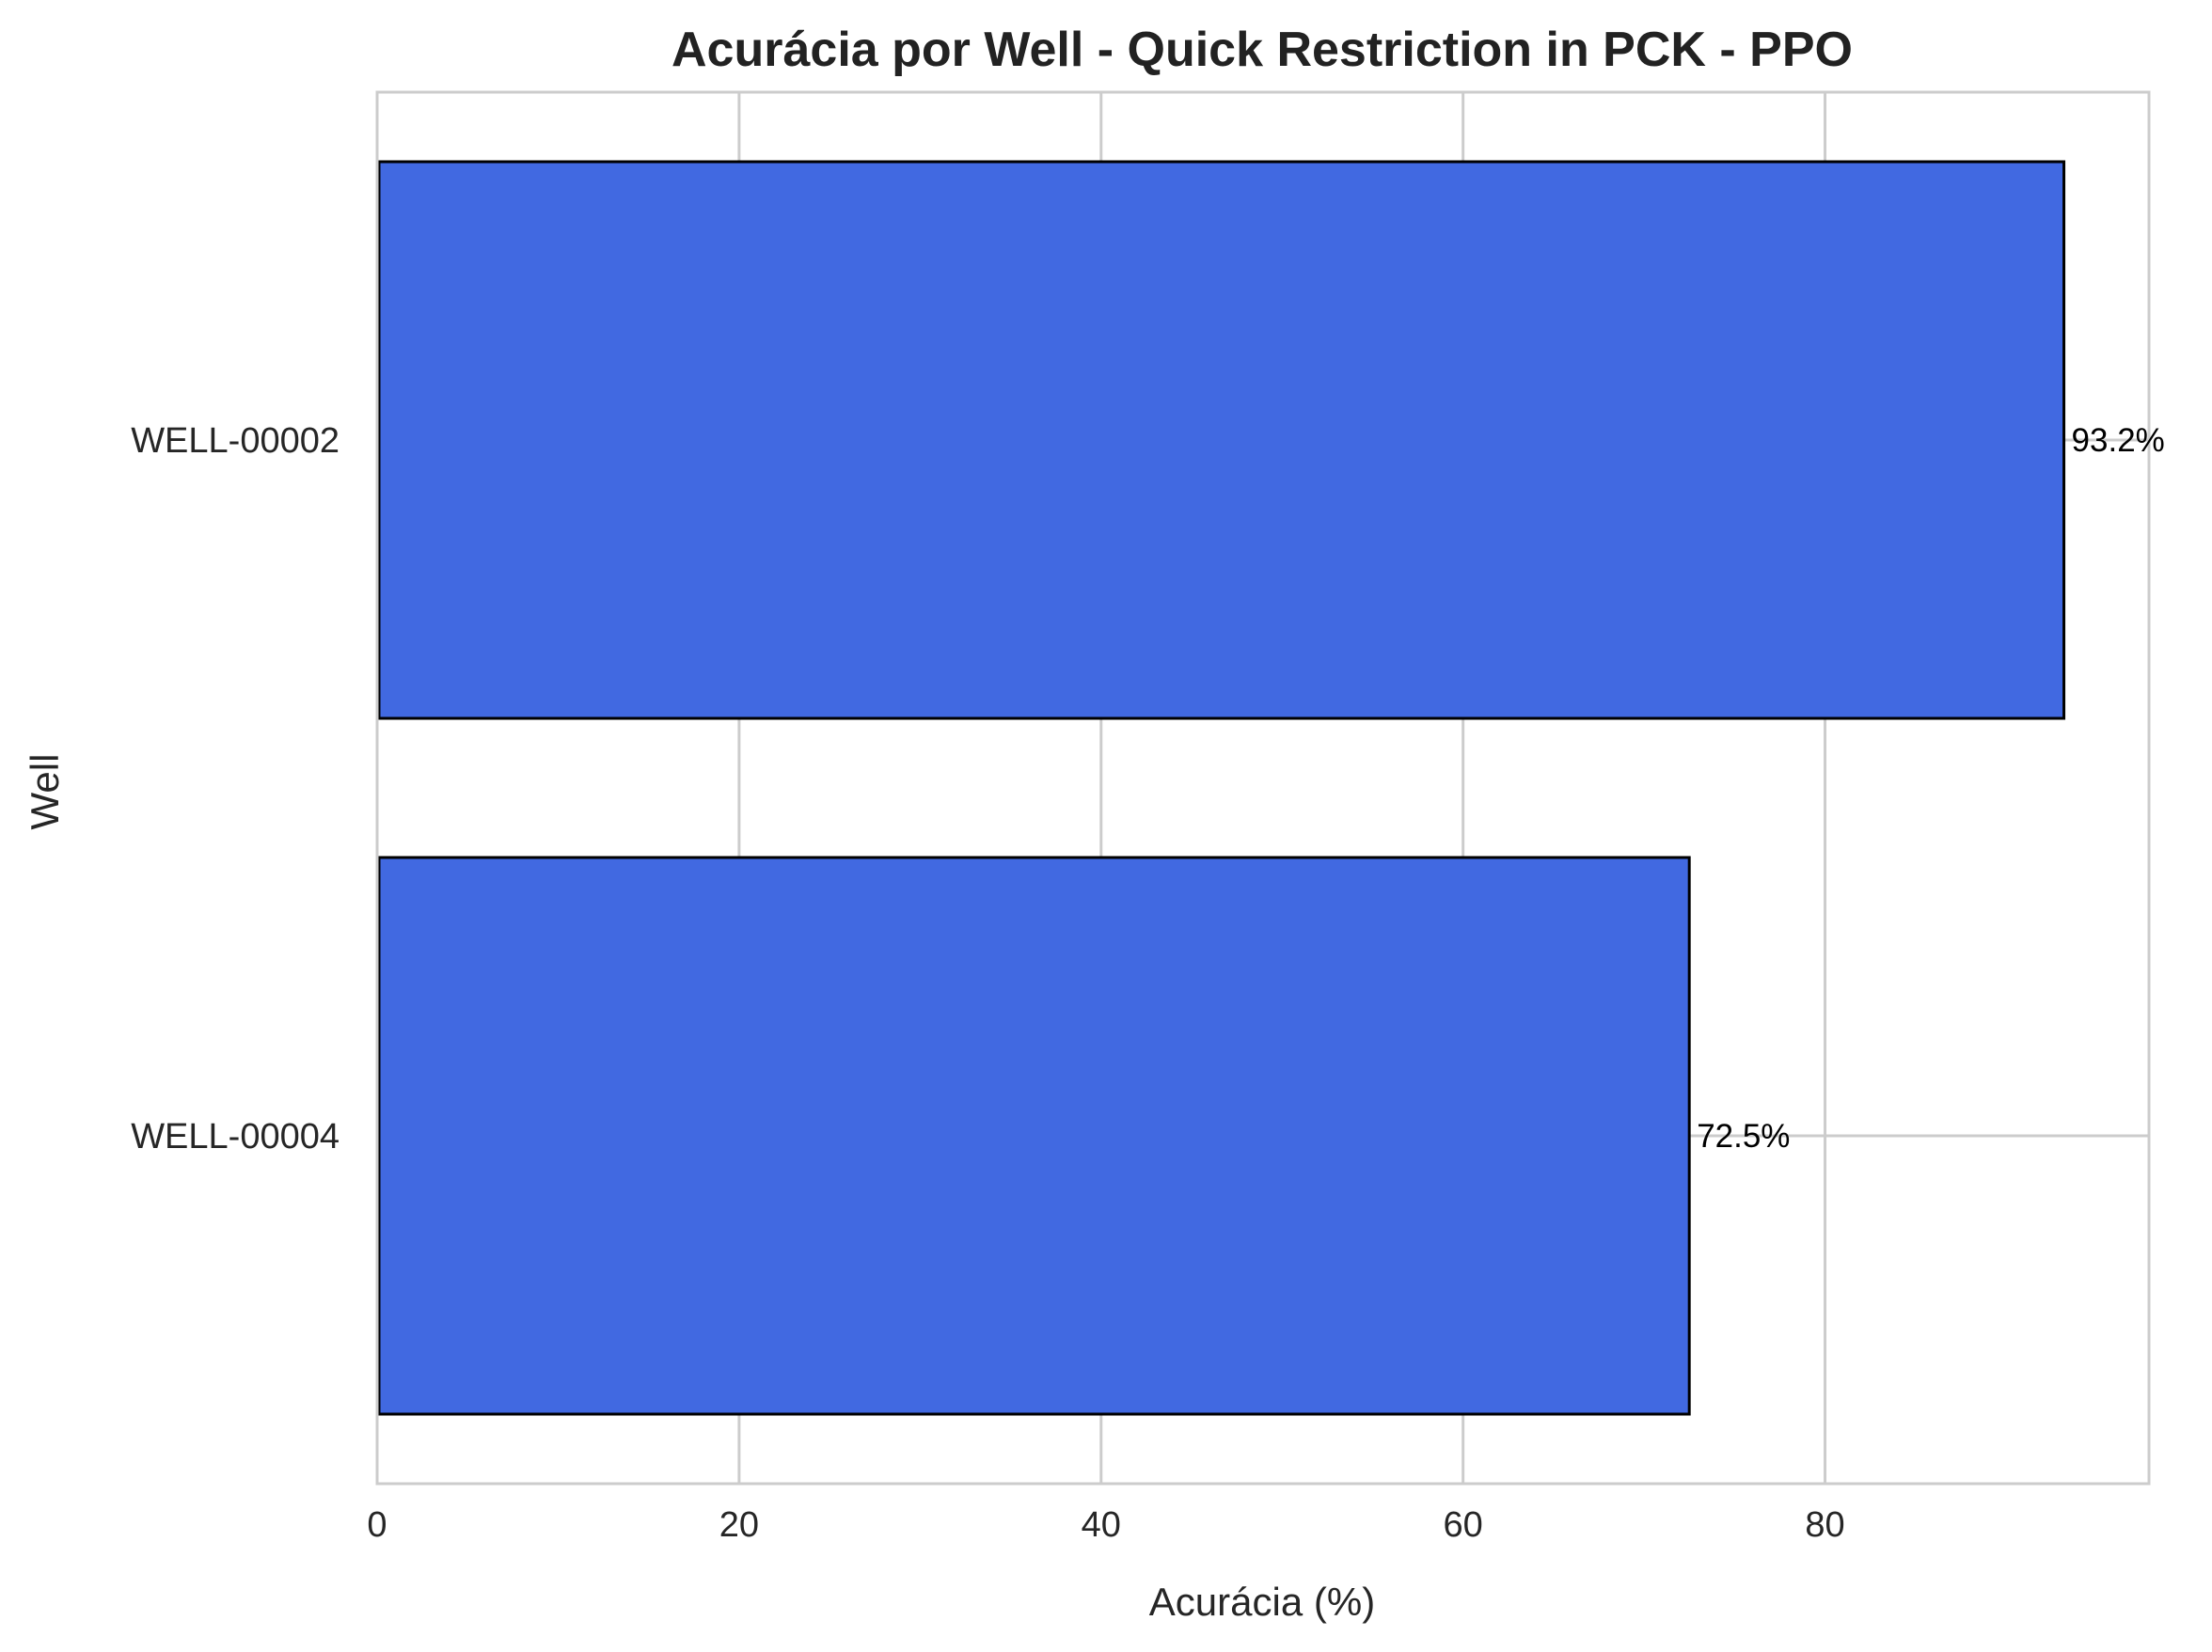  Describe the element at coordinates (1743, 1137) in the screenshot. I see `data-label: 72.5%` at that location.